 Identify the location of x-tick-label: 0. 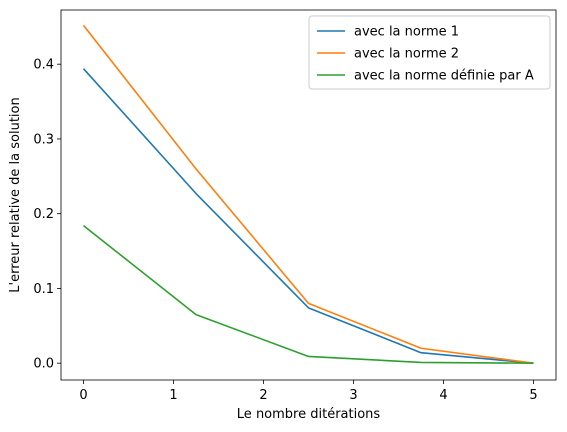
(83, 395).